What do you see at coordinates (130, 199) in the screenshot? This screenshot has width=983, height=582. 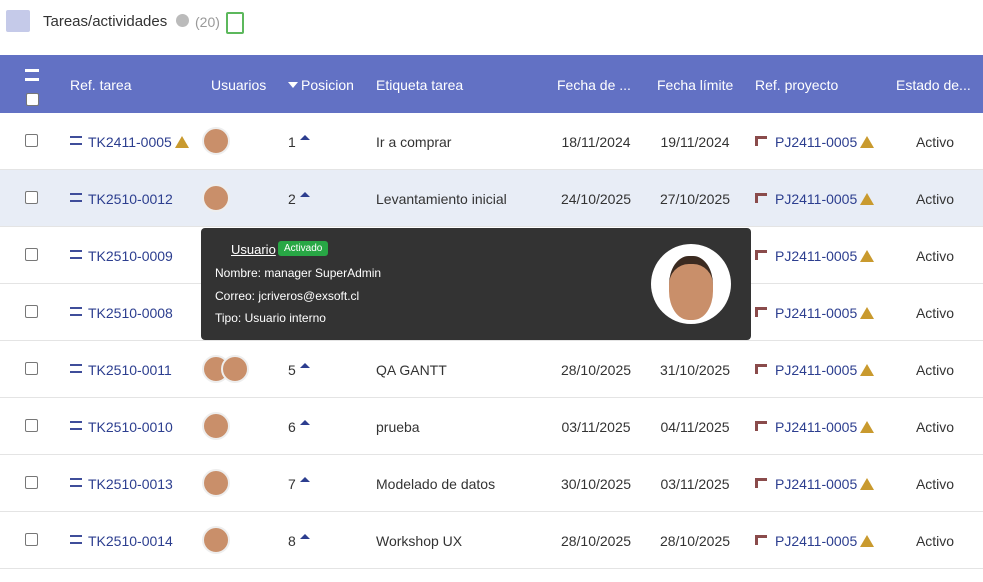 I see `task-ref: TK2510-0012` at bounding box center [130, 199].